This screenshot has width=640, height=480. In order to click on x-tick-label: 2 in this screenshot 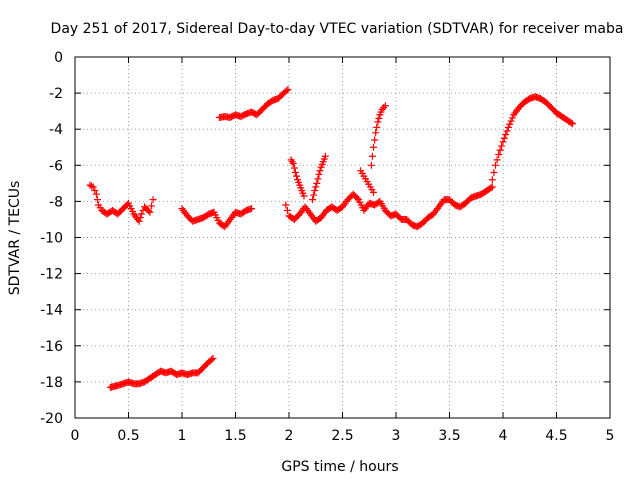, I will do `click(289, 436)`.